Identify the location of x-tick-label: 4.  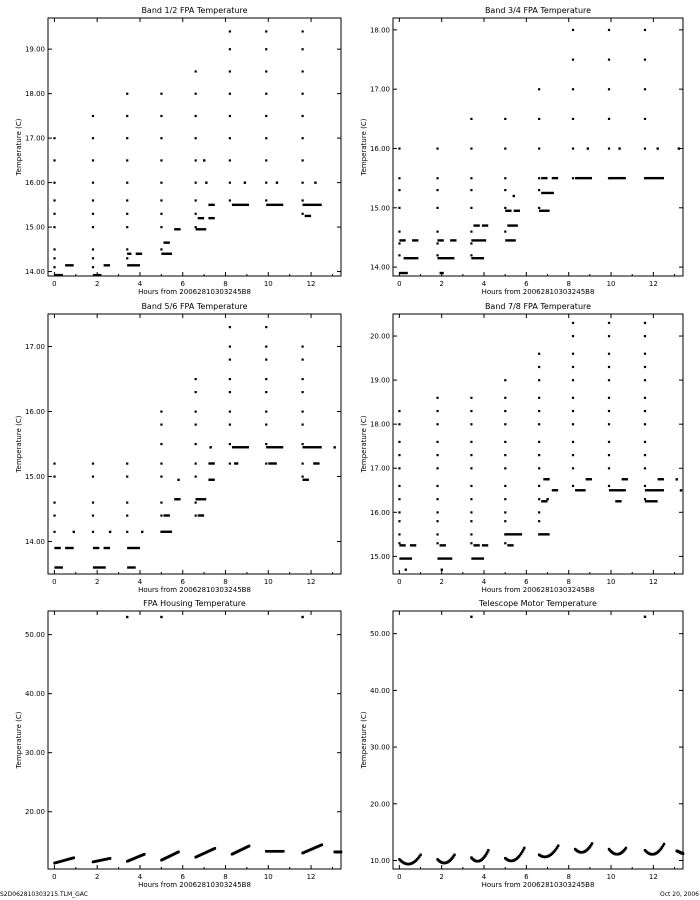
(484, 582).